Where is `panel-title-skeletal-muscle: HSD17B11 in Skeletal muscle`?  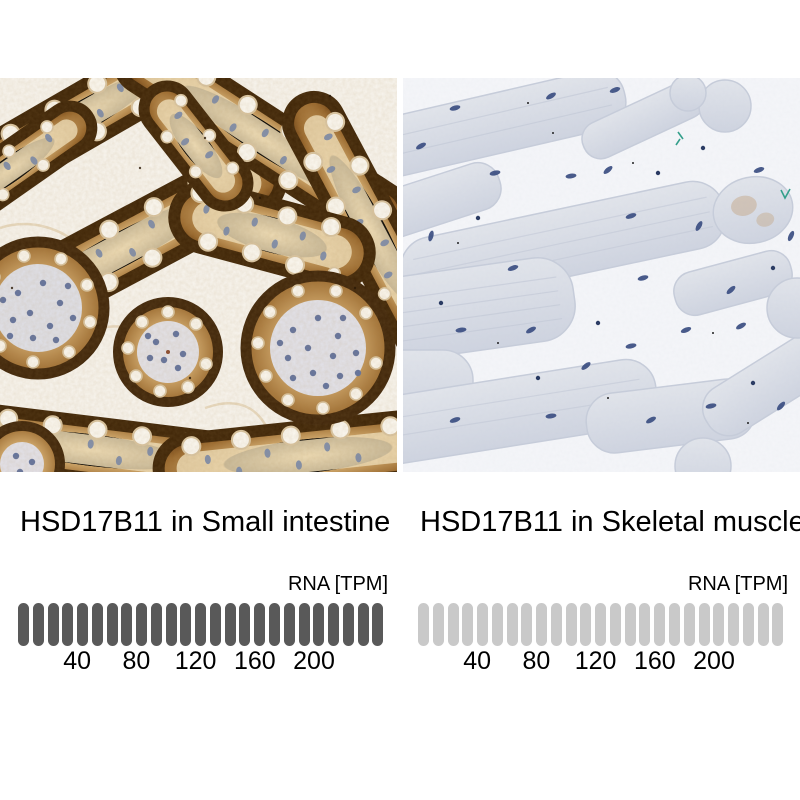 panel-title-skeletal-muscle: HSD17B11 in Skeletal muscle is located at coordinates (610, 522).